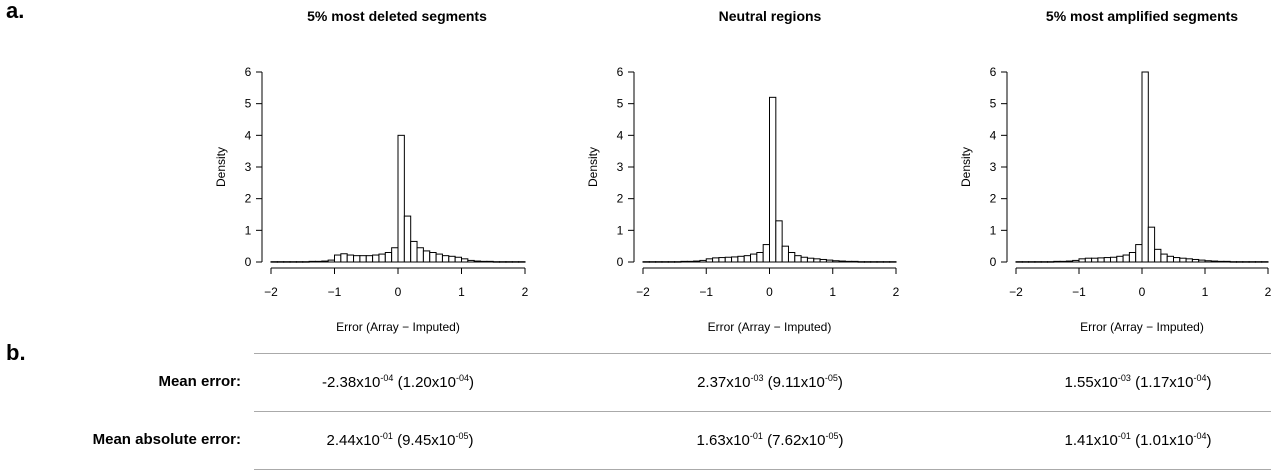  Describe the element at coordinates (397, 16) in the screenshot. I see `chart-title: 5% most deleted segments` at that location.